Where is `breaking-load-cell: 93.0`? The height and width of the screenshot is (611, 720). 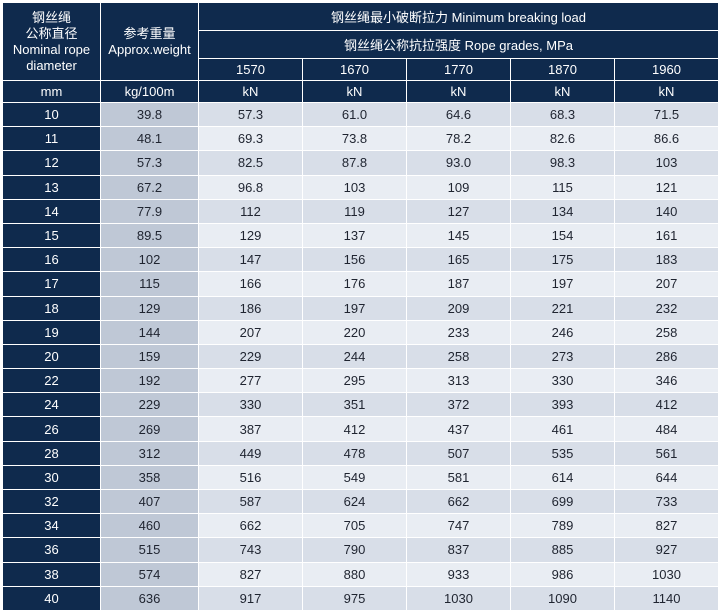 breaking-load-cell: 93.0 is located at coordinates (458, 163).